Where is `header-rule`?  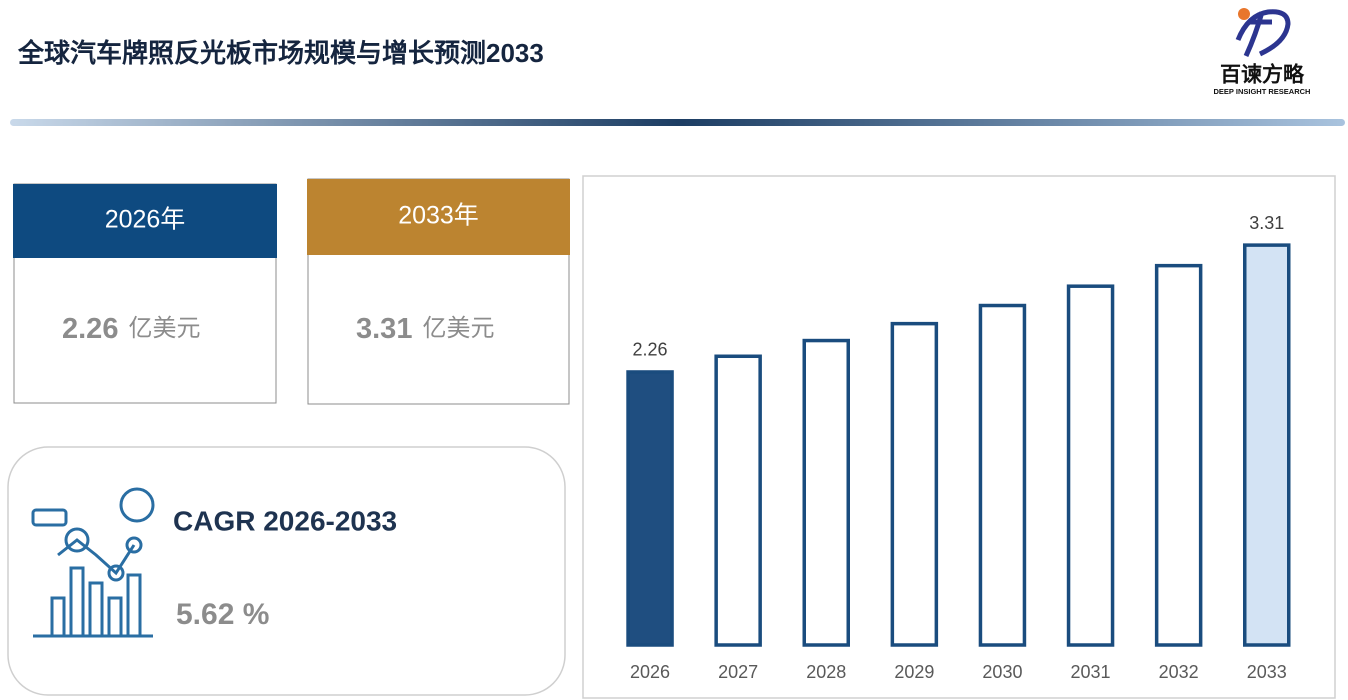
header-rule is located at coordinates (677, 122).